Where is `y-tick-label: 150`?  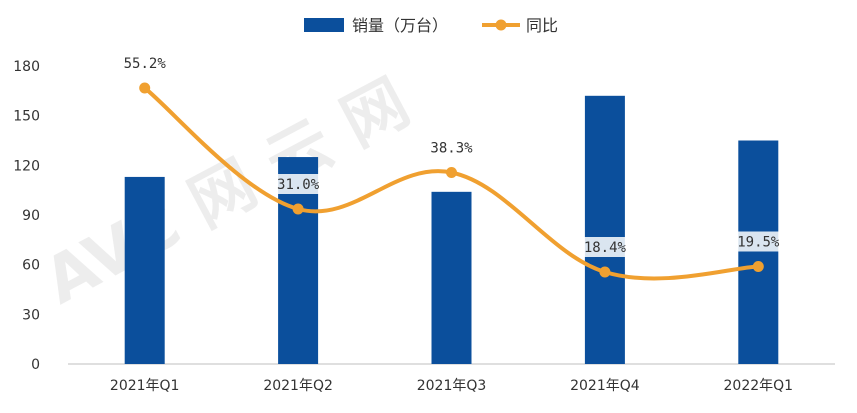
y-tick-label: 150 is located at coordinates (26, 117).